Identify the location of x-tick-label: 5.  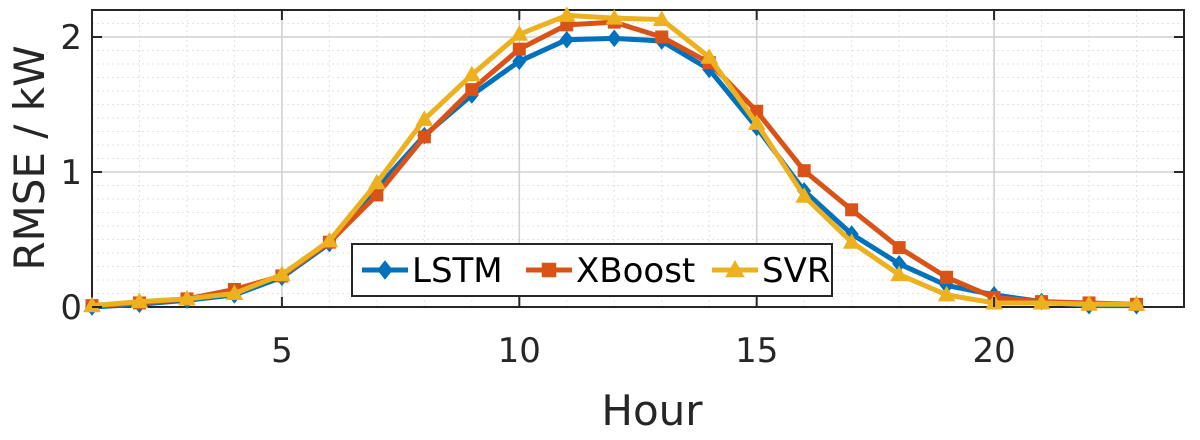
(282, 351).